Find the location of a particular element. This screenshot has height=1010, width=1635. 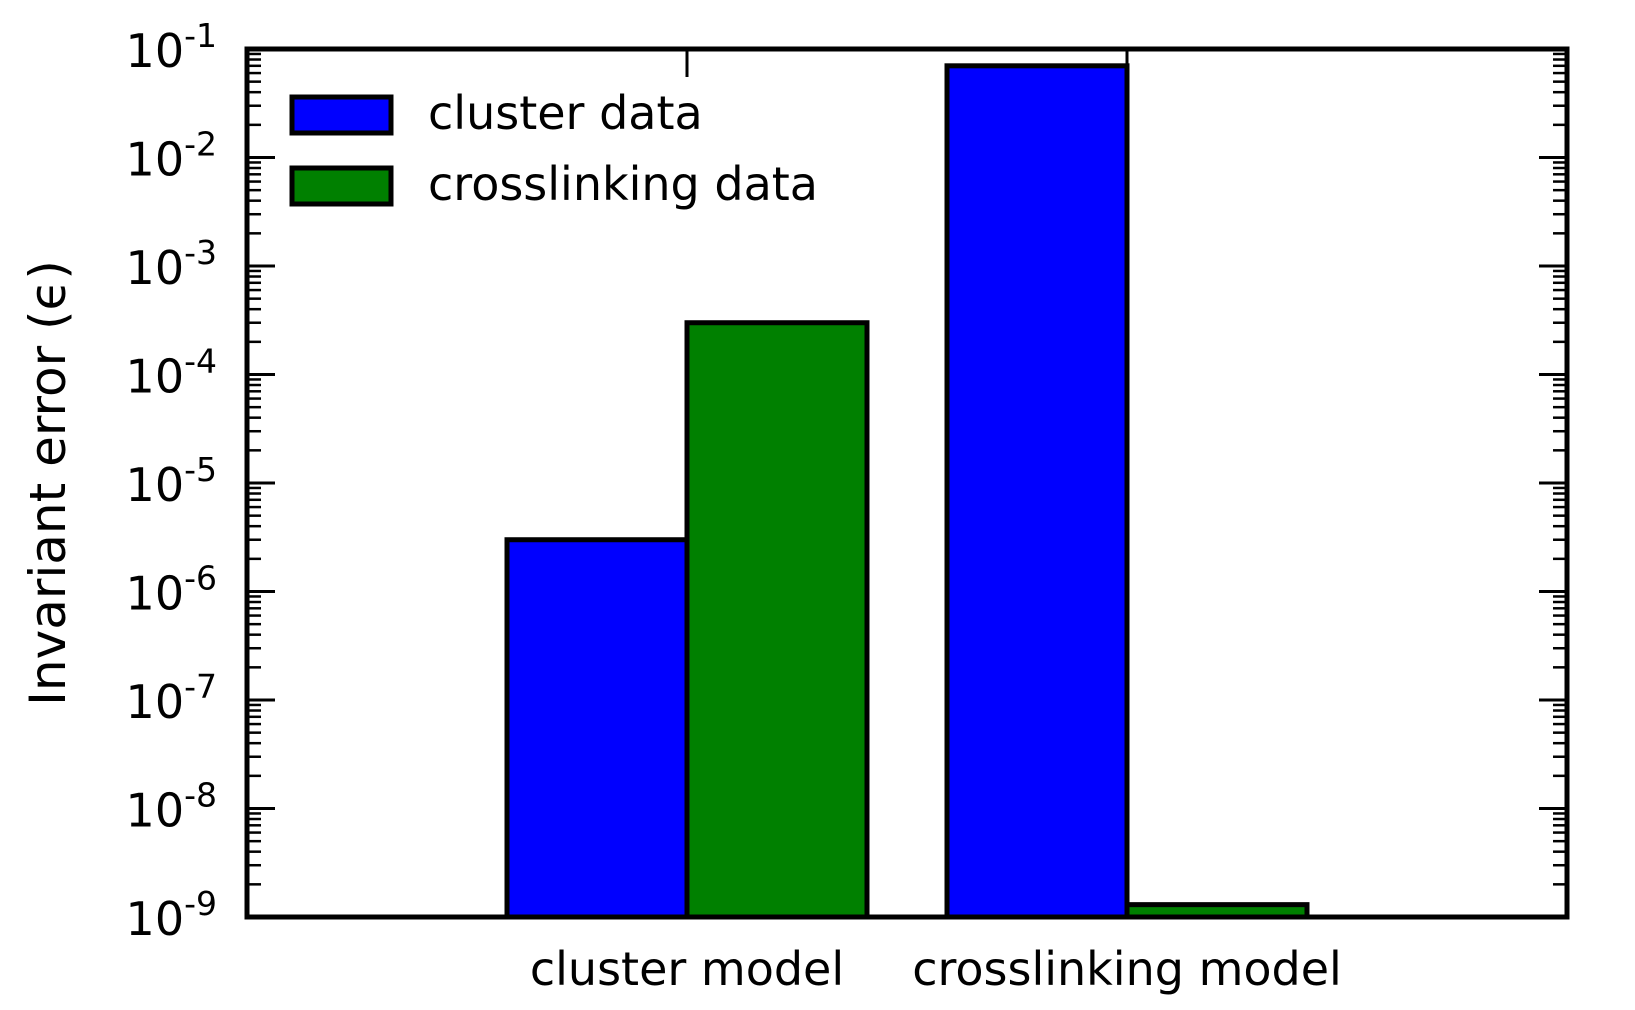

bar-crosslinking-data-cluster-model is located at coordinates (777, 620).